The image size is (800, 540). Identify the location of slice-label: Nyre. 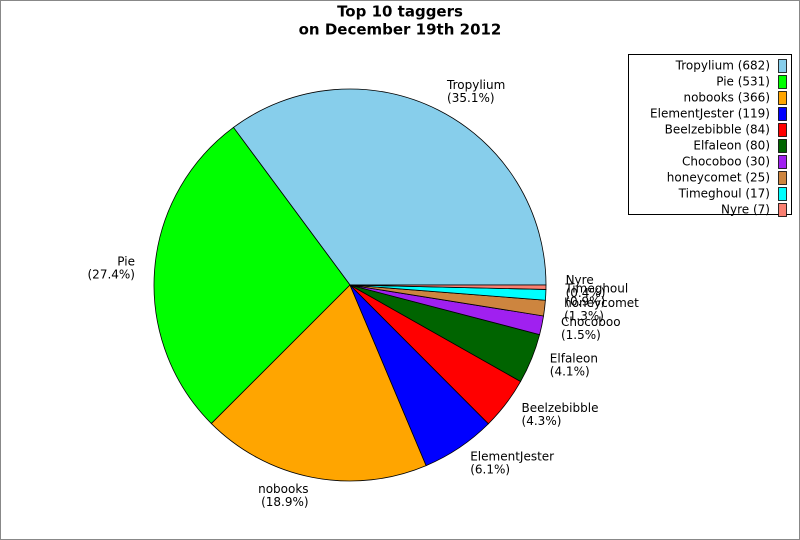
(580, 280).